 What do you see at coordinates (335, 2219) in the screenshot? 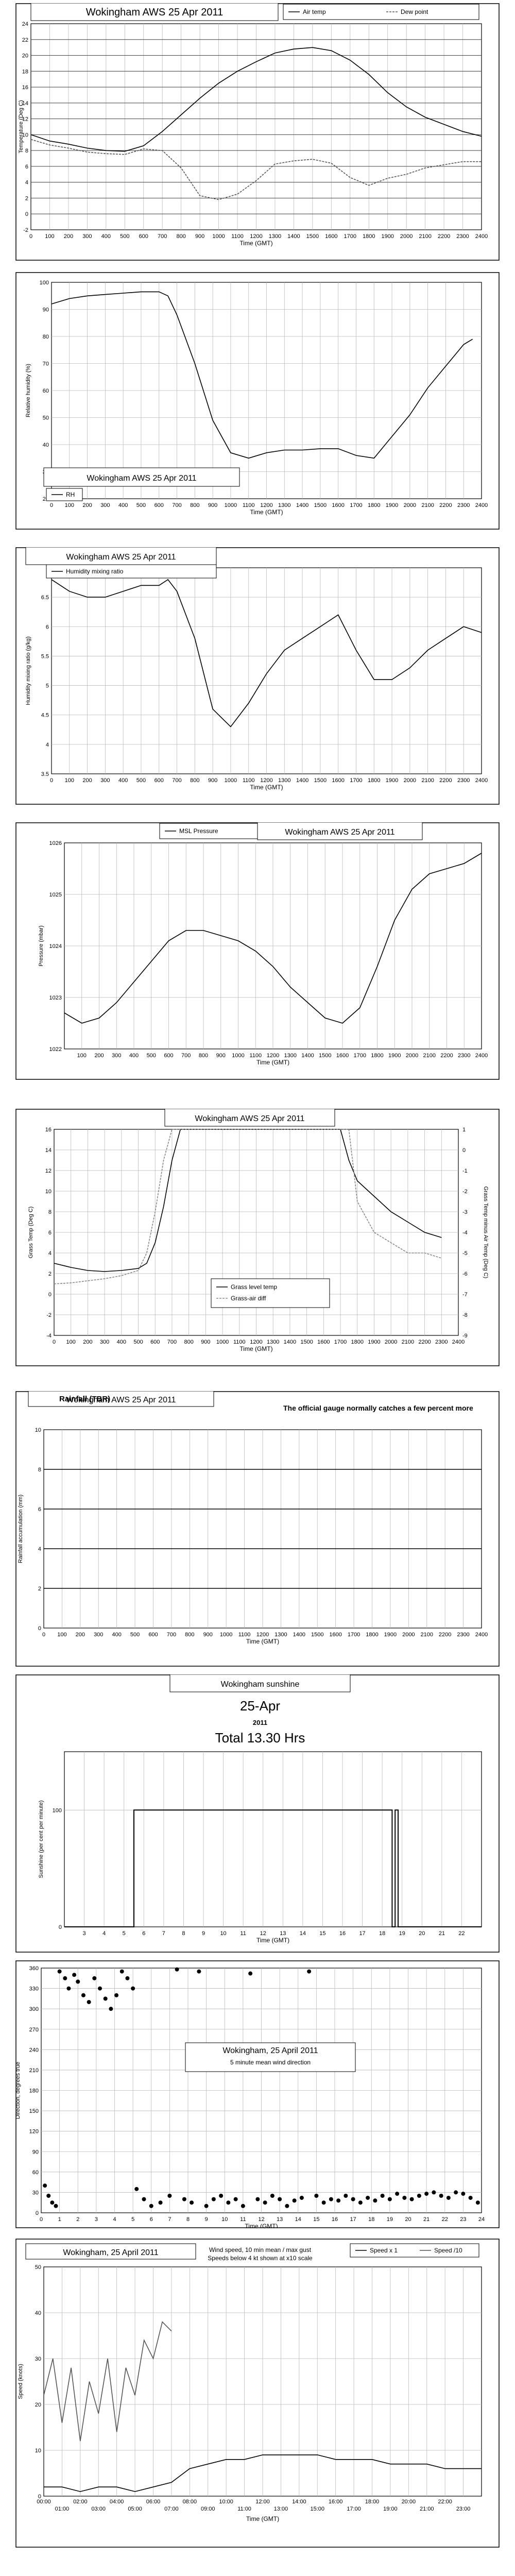
I see `x-tick-label: 16` at bounding box center [335, 2219].